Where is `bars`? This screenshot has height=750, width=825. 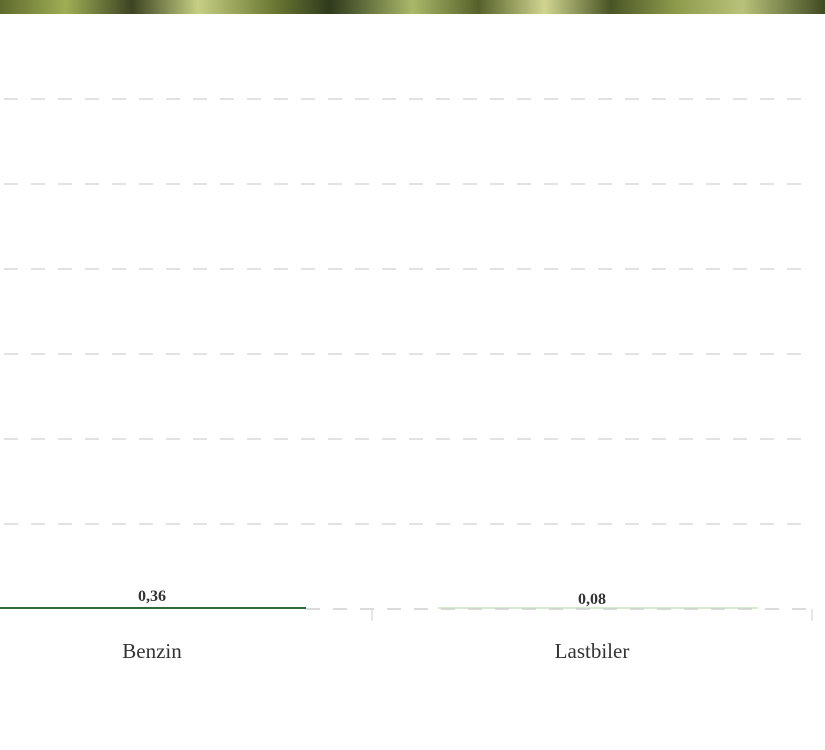 bars is located at coordinates (379, 608).